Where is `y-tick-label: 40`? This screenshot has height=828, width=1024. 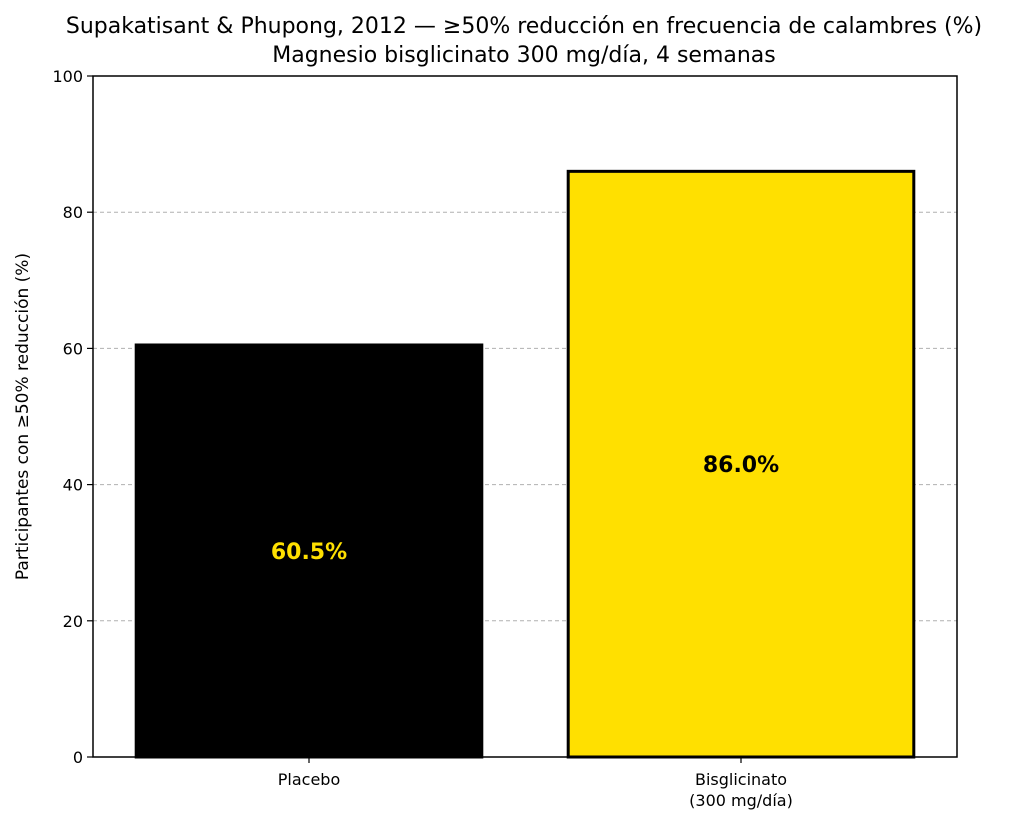 y-tick-label: 40 is located at coordinates (73, 485).